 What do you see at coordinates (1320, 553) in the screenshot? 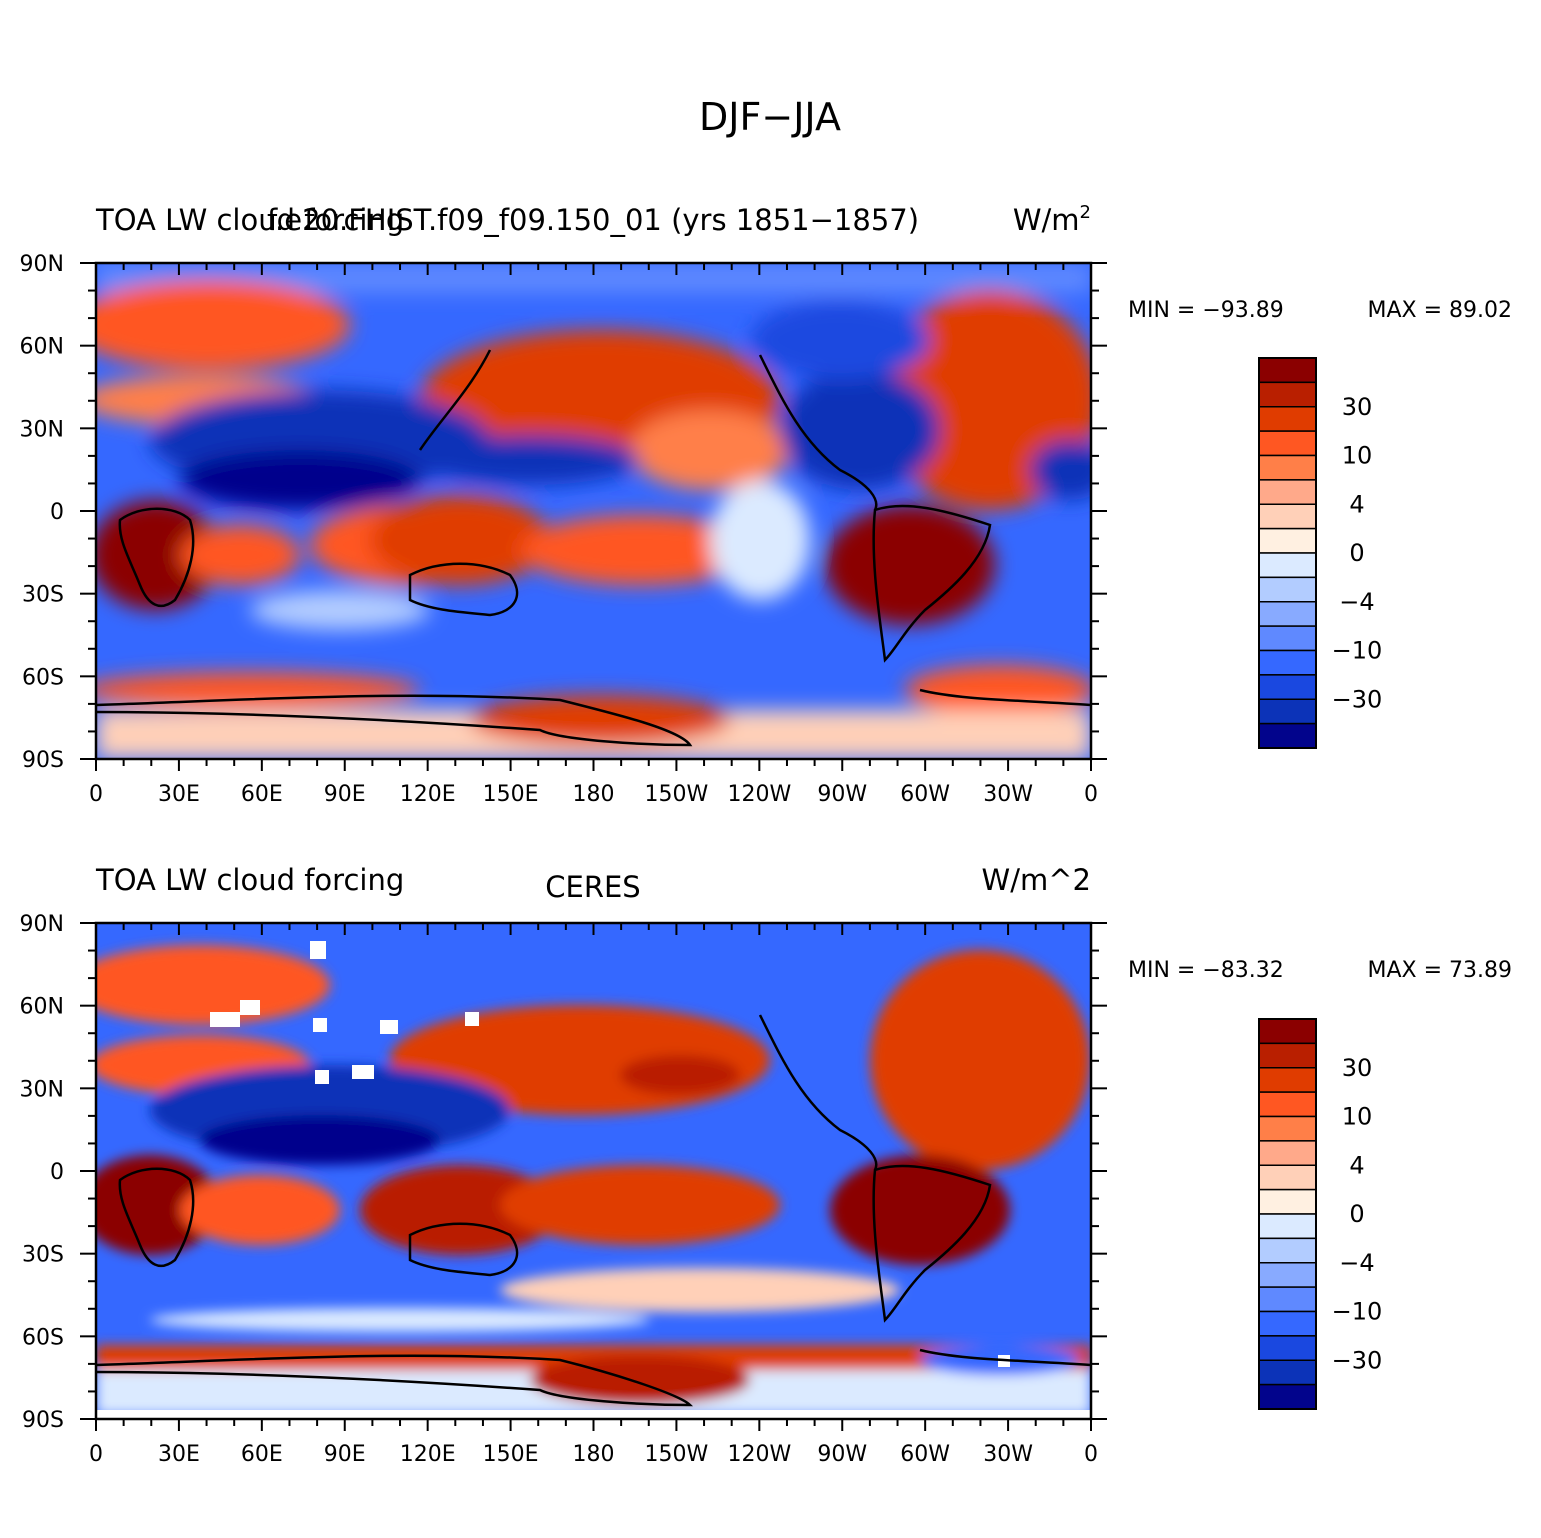
I see `colorbar-1: 30 10 4 0 −4 −10 −30` at bounding box center [1320, 553].